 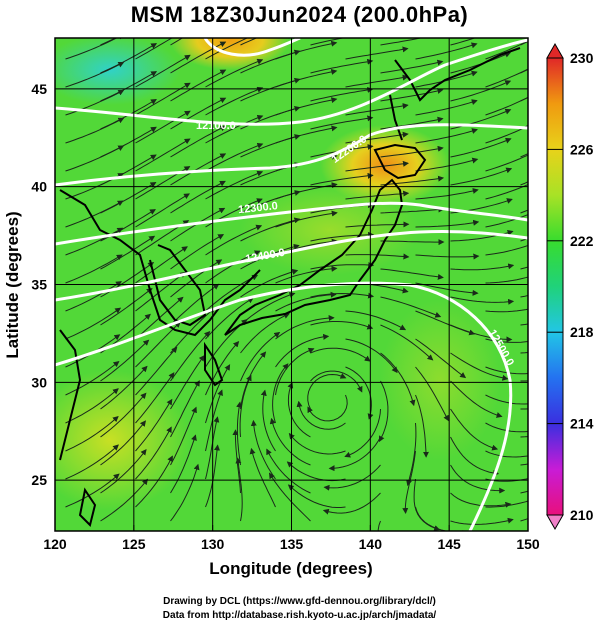 I want to click on y-tick-label-30: 30, so click(x=39, y=382).